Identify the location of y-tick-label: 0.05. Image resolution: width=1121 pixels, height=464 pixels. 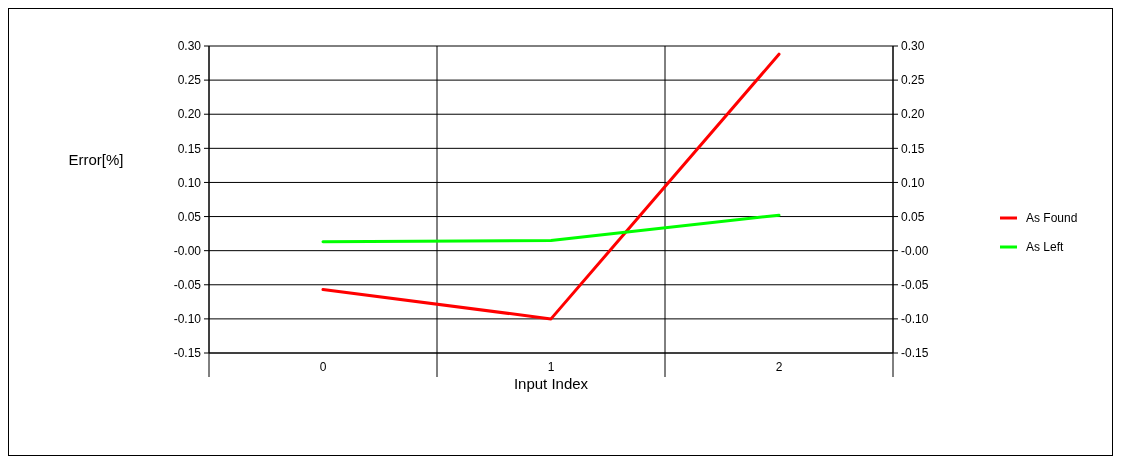
(189, 216).